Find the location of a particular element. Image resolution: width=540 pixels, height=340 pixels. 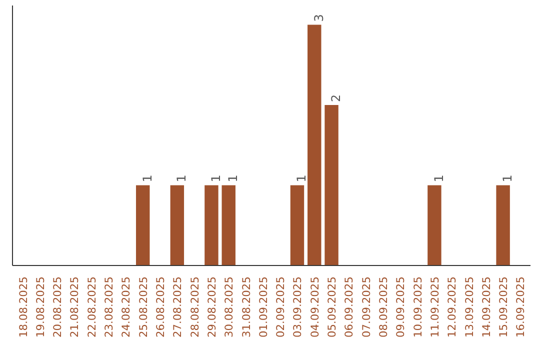

x-tick-label: 26.08.2025 is located at coordinates (161, 307).